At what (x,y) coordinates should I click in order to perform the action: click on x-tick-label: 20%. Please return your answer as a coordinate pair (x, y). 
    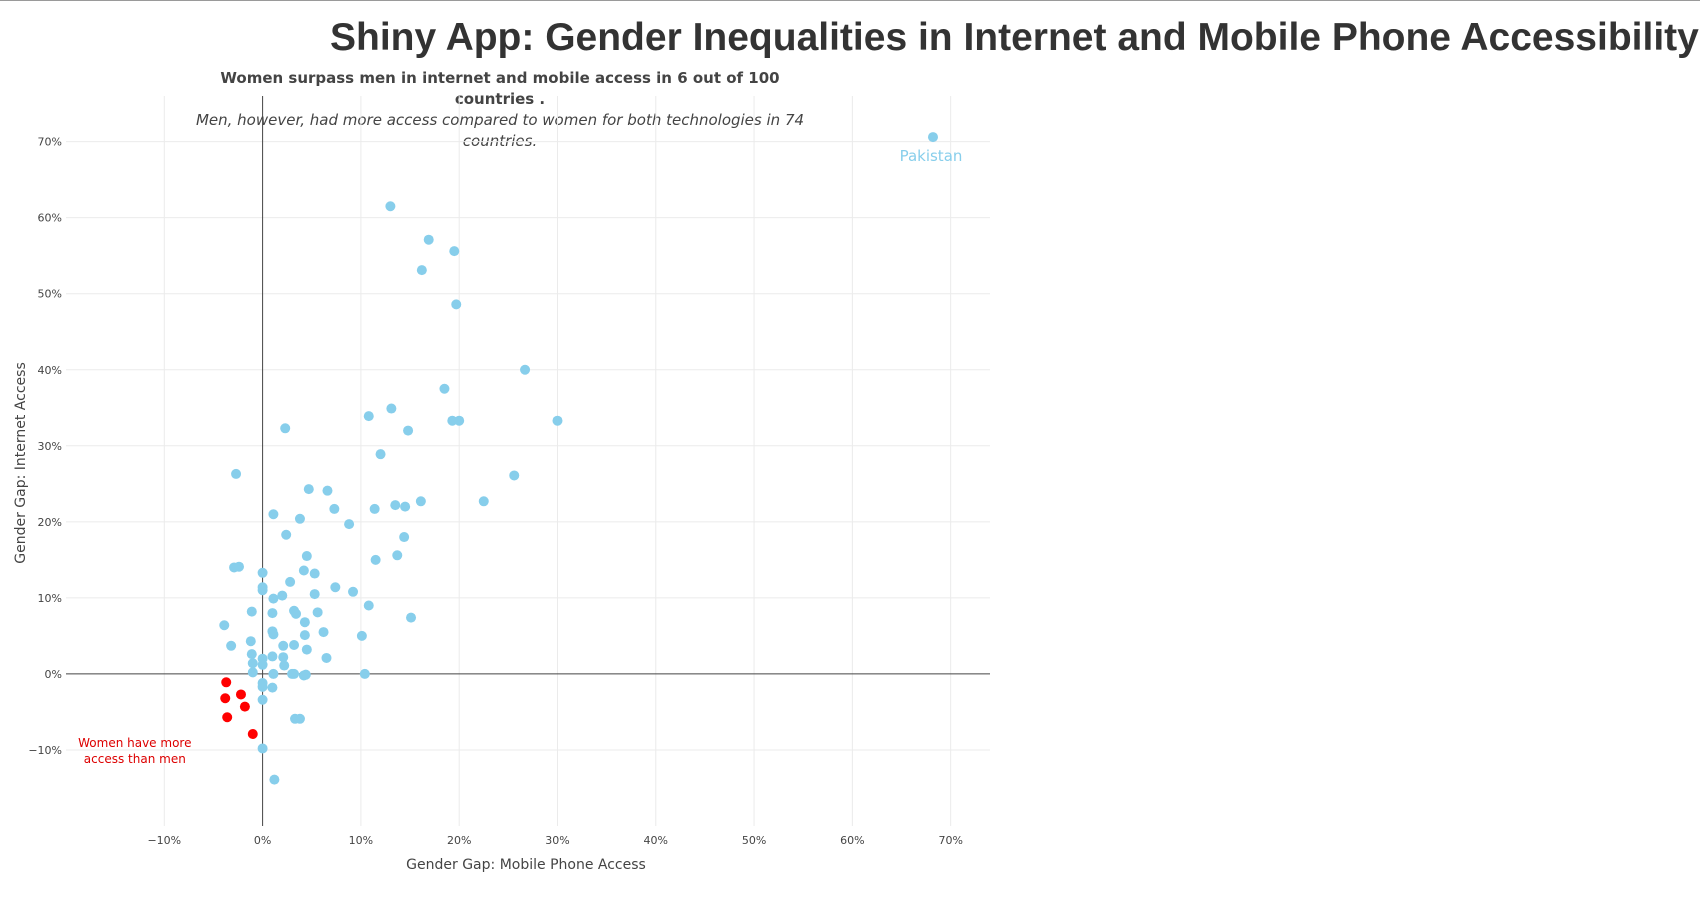
    Looking at the image, I should click on (459, 840).